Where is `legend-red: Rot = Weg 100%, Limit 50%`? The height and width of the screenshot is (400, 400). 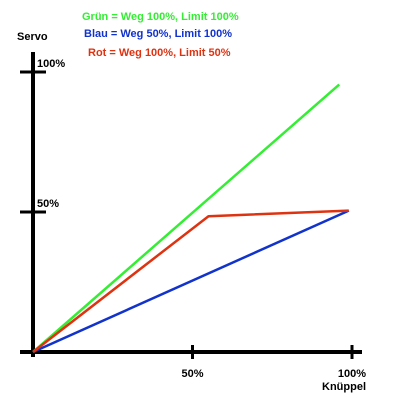
legend-red: Rot = Weg 100%, Limit 50% is located at coordinates (159, 53).